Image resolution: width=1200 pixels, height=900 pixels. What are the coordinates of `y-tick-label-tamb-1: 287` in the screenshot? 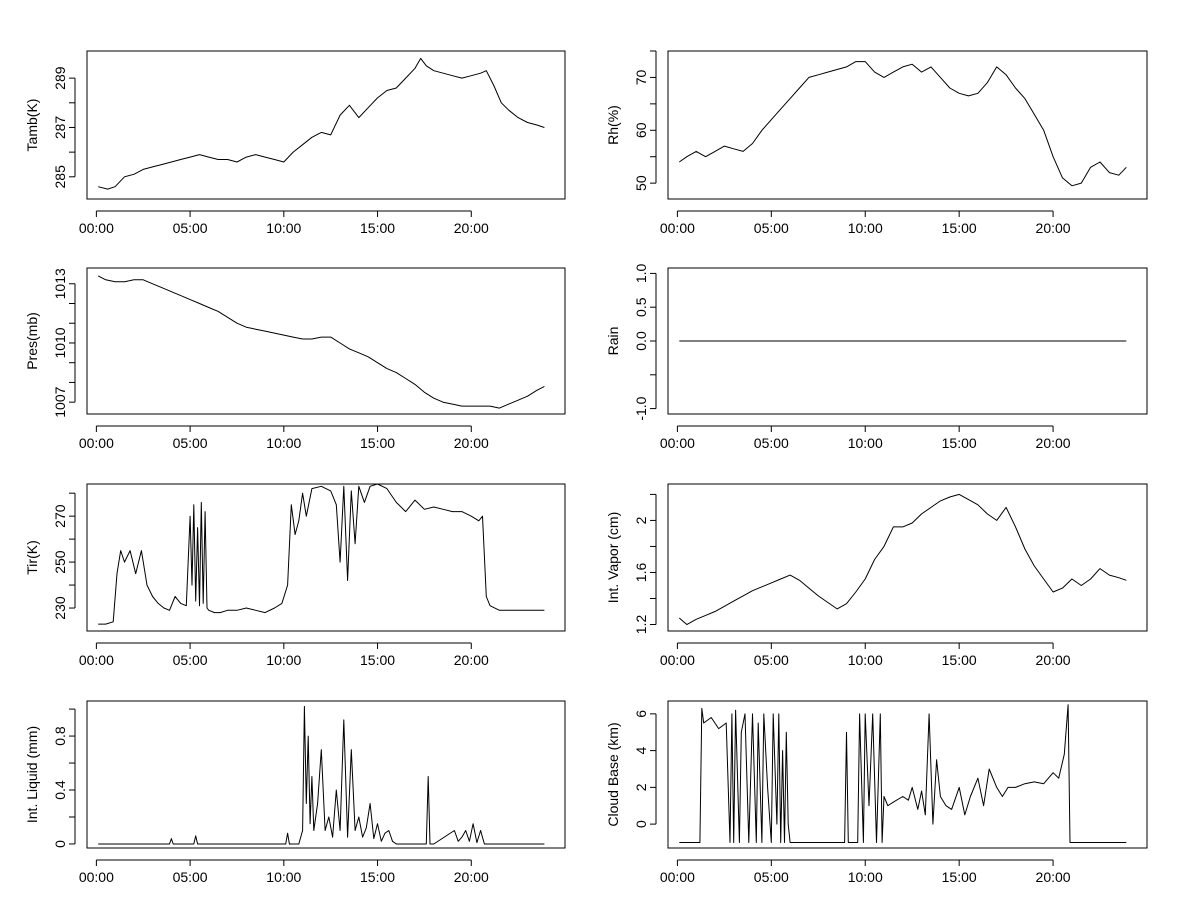 It's located at (60, 128).